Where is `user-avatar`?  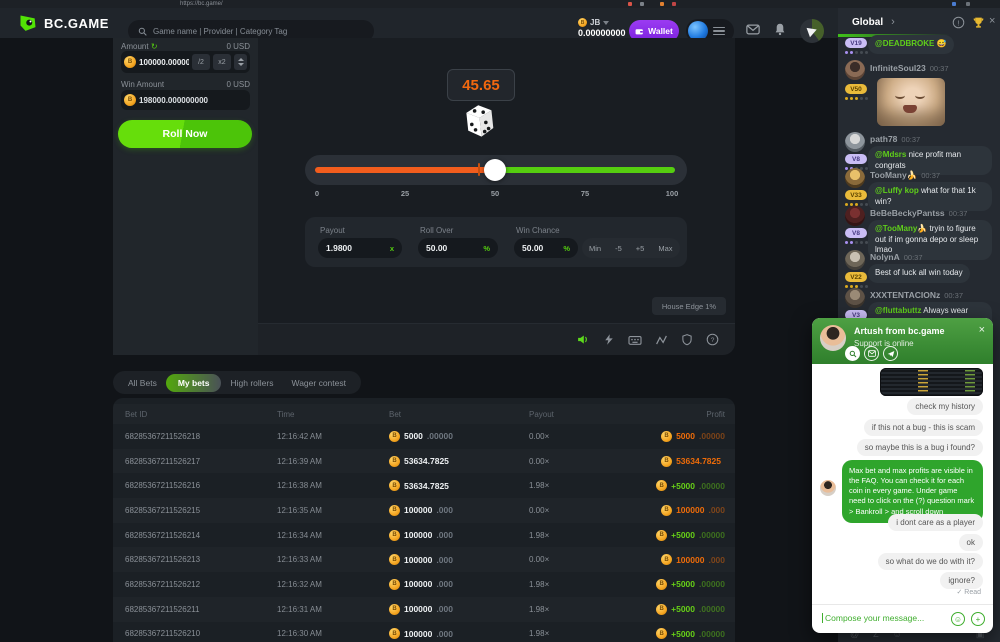 user-avatar is located at coordinates (812, 31).